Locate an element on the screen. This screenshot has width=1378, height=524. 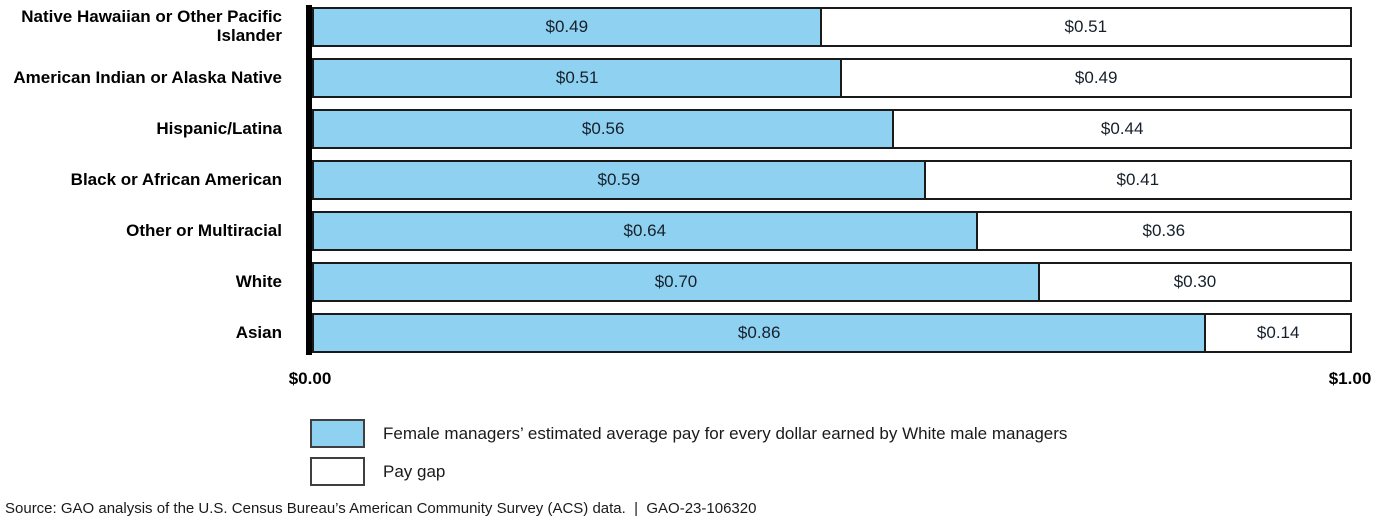
chart-row: Asian $0.86 $0.14 is located at coordinates (689, 333).